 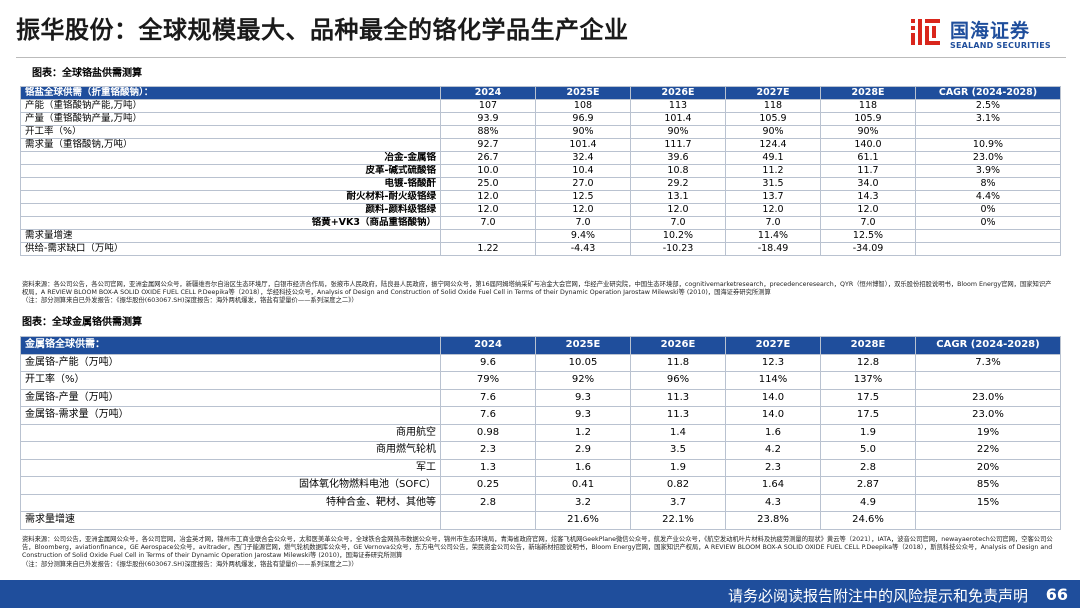 I want to click on table-row: 耐火材料-耐火级铬绿 12.0 12.5 13.1 13.7 14.3 4.4%, so click(x=540, y=197).